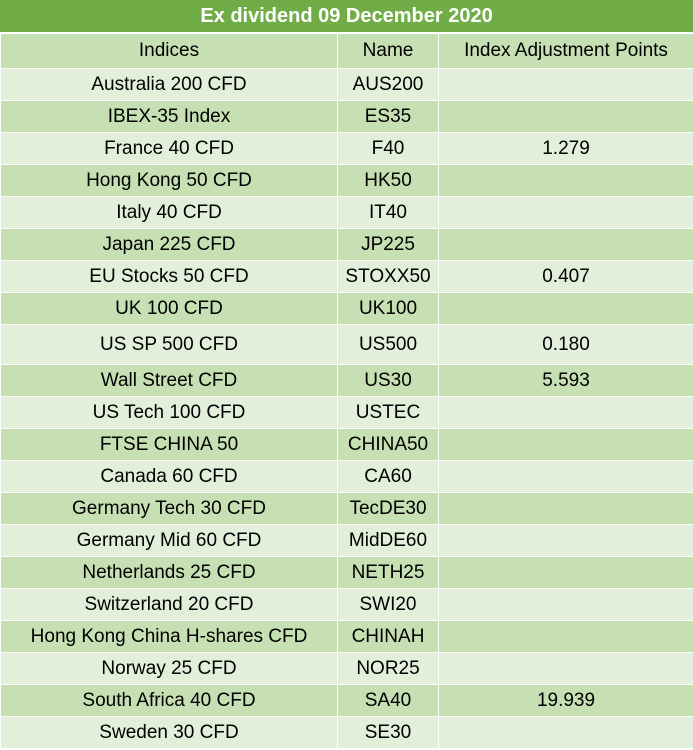  I want to click on table-row: Wall Street CFD US30 5.593, so click(346, 380).